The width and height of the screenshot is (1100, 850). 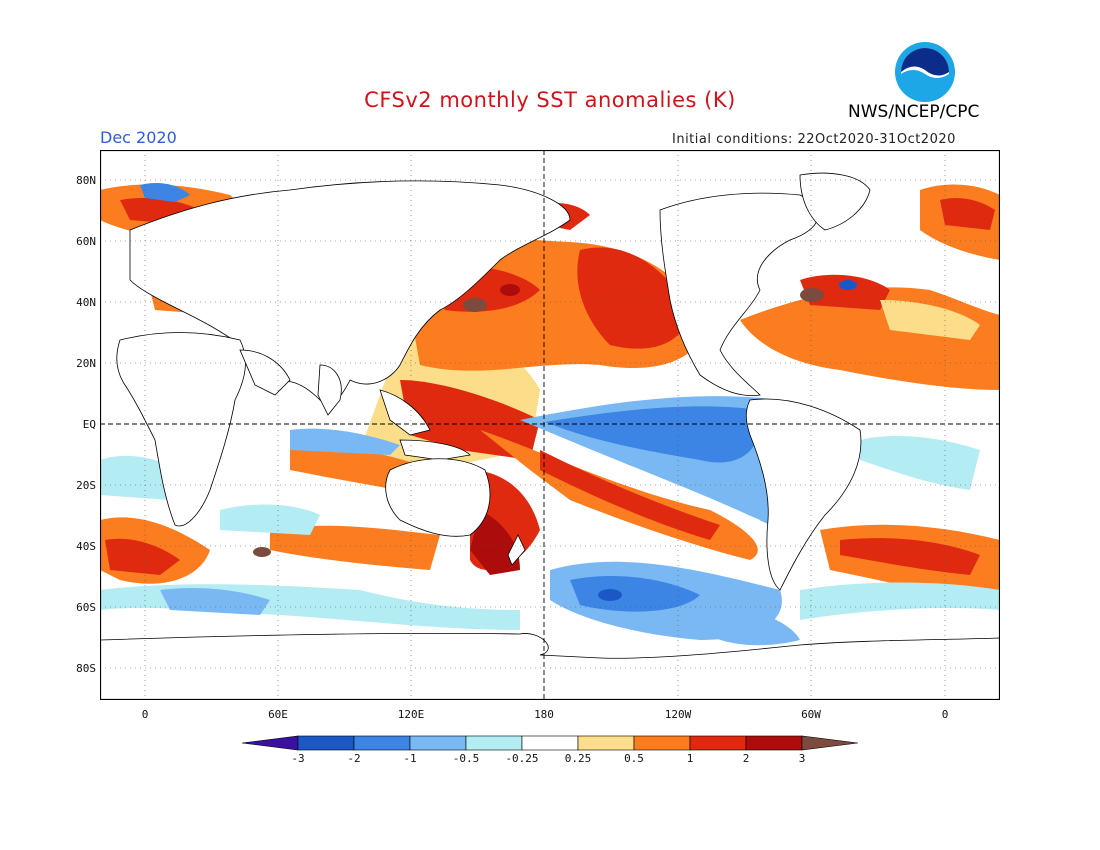 What do you see at coordinates (466, 758) in the screenshot?
I see `colorbar-tick-label: -0.5` at bounding box center [466, 758].